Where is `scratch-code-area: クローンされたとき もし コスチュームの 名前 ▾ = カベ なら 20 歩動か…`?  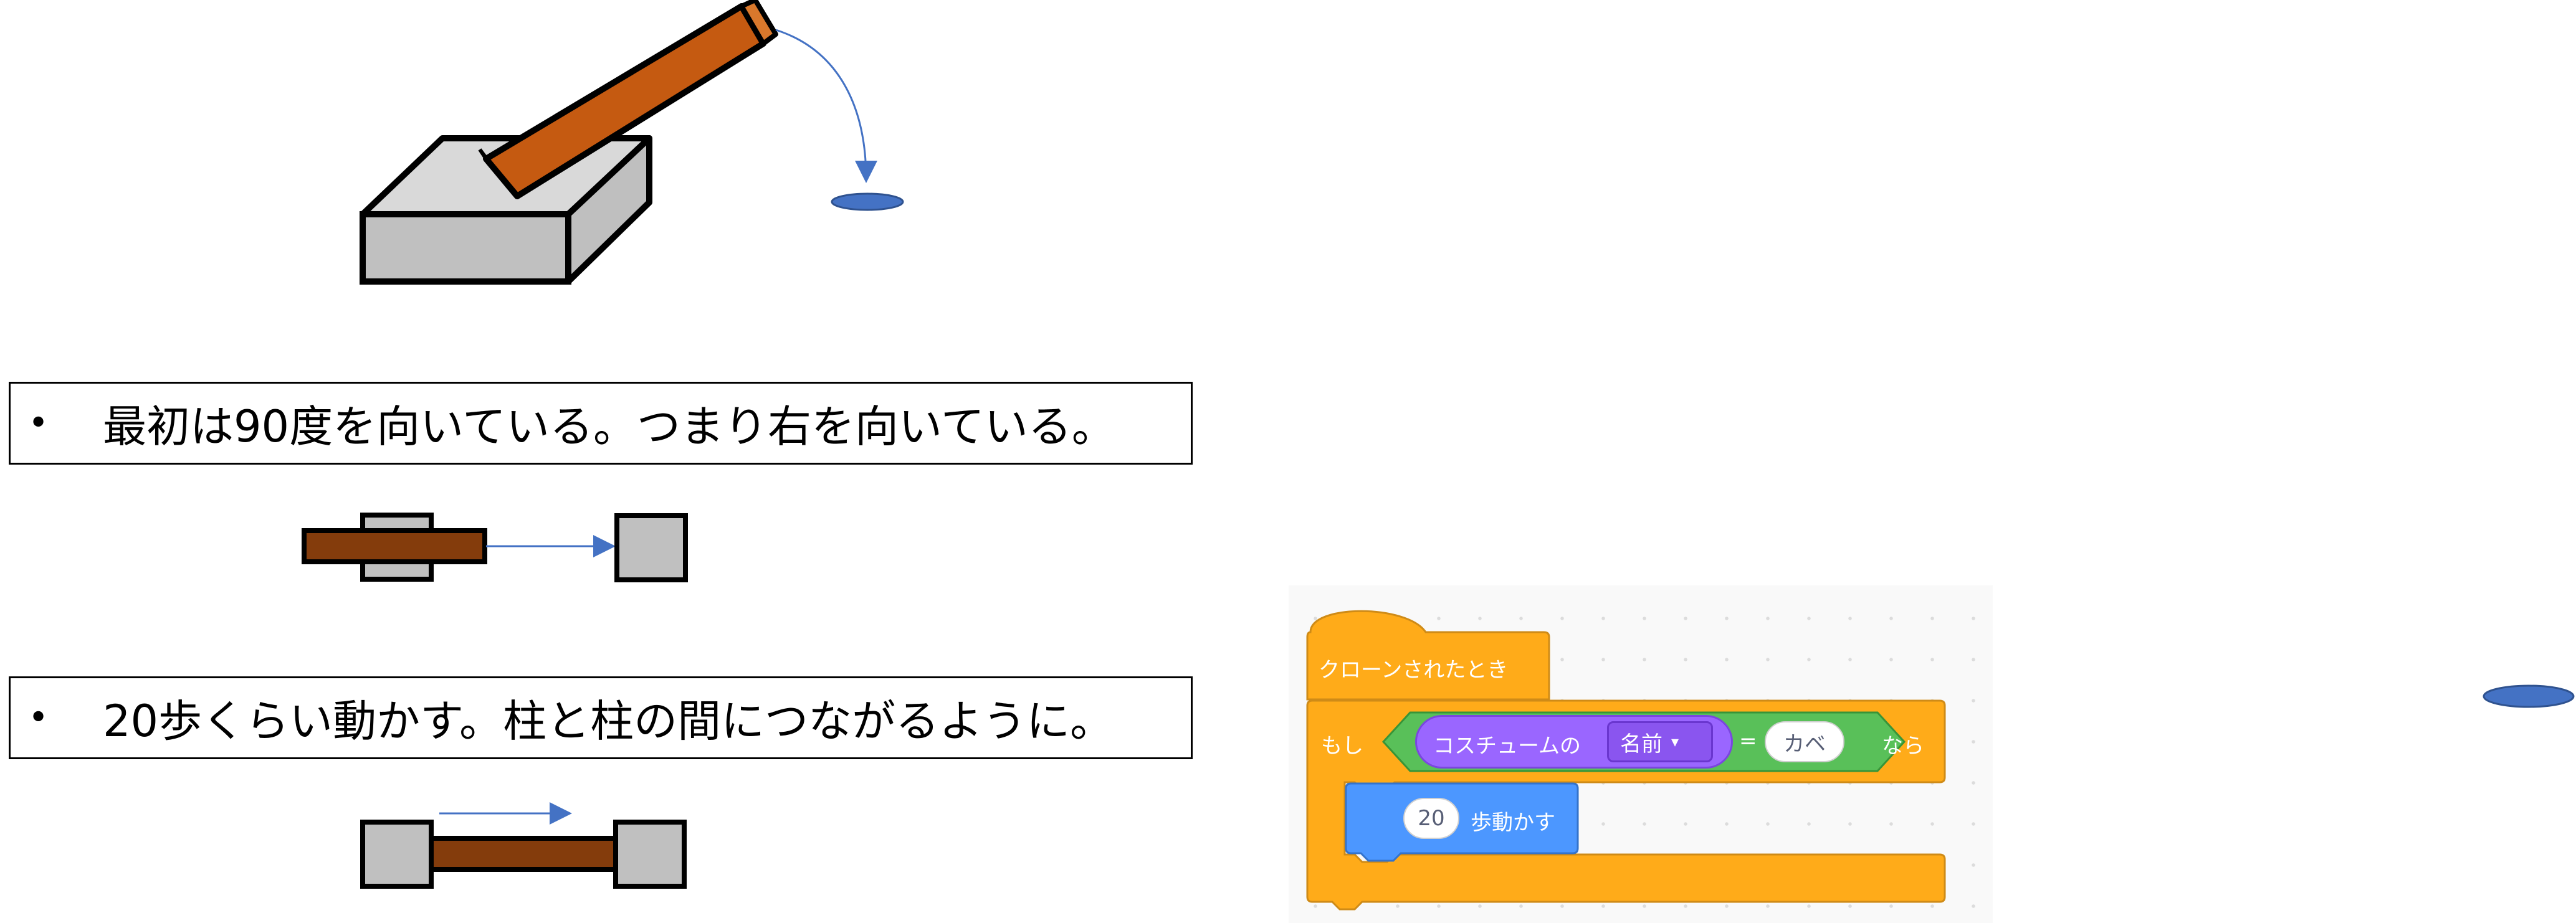
scratch-code-area: クローンされたとき もし コスチュームの 名前 ▾ = カベ なら 20 歩動か… is located at coordinates (1641, 754).